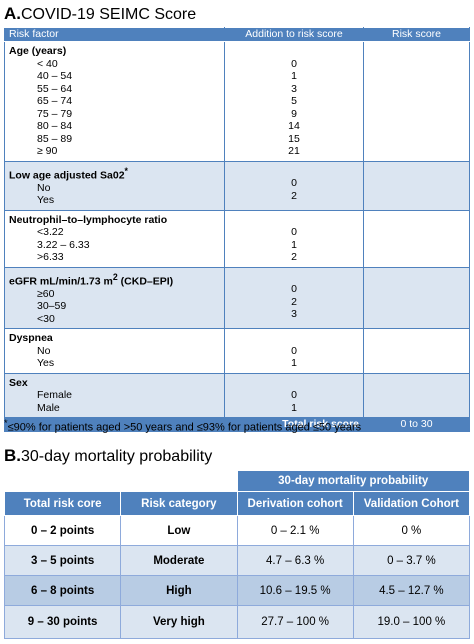  What do you see at coordinates (416, 34) in the screenshot?
I see `column-header: Risk score` at bounding box center [416, 34].